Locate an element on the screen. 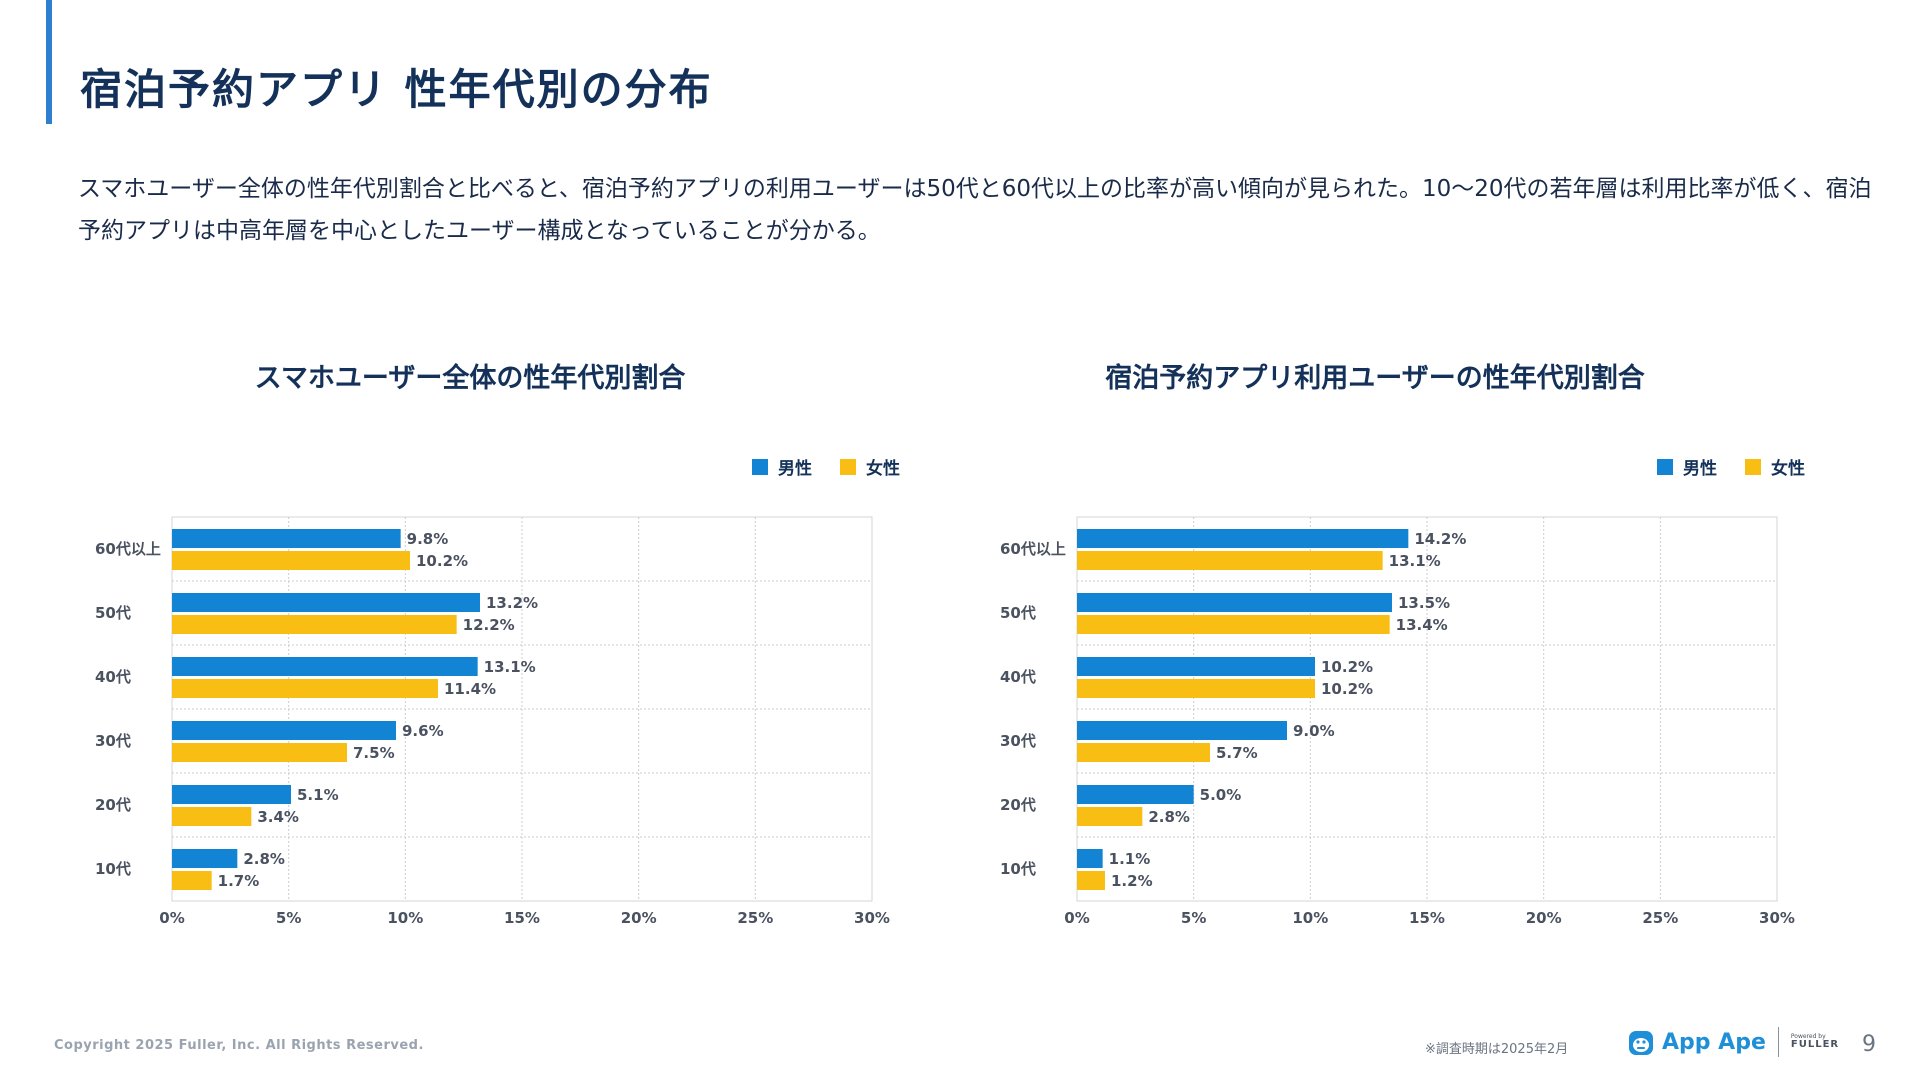 Image resolution: width=1920 pixels, height=1080 pixels. data-label: 14.2% is located at coordinates (1440, 539).